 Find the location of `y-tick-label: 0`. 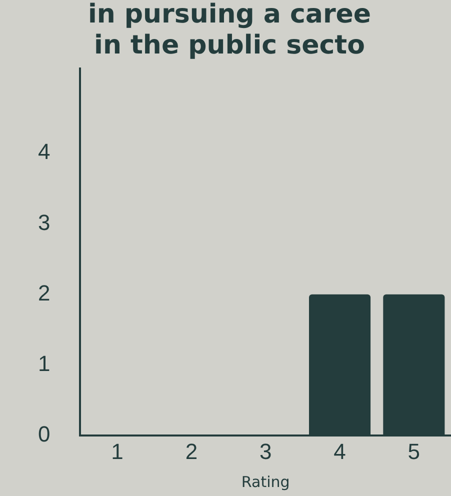

y-tick-label: 0 is located at coordinates (44, 434).